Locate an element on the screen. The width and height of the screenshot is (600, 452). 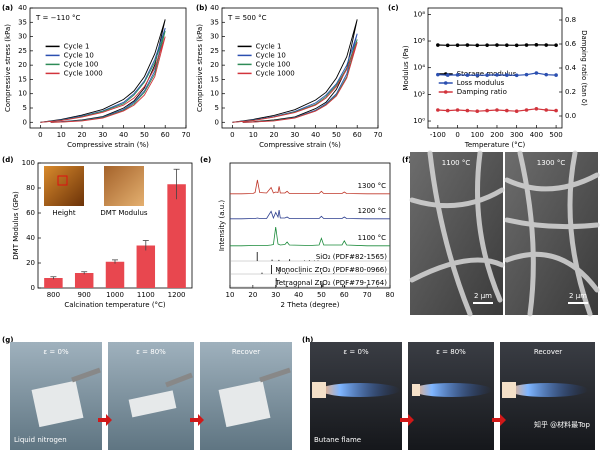
watermark: 知乎 @材料最Top is located at coordinates (562, 424).